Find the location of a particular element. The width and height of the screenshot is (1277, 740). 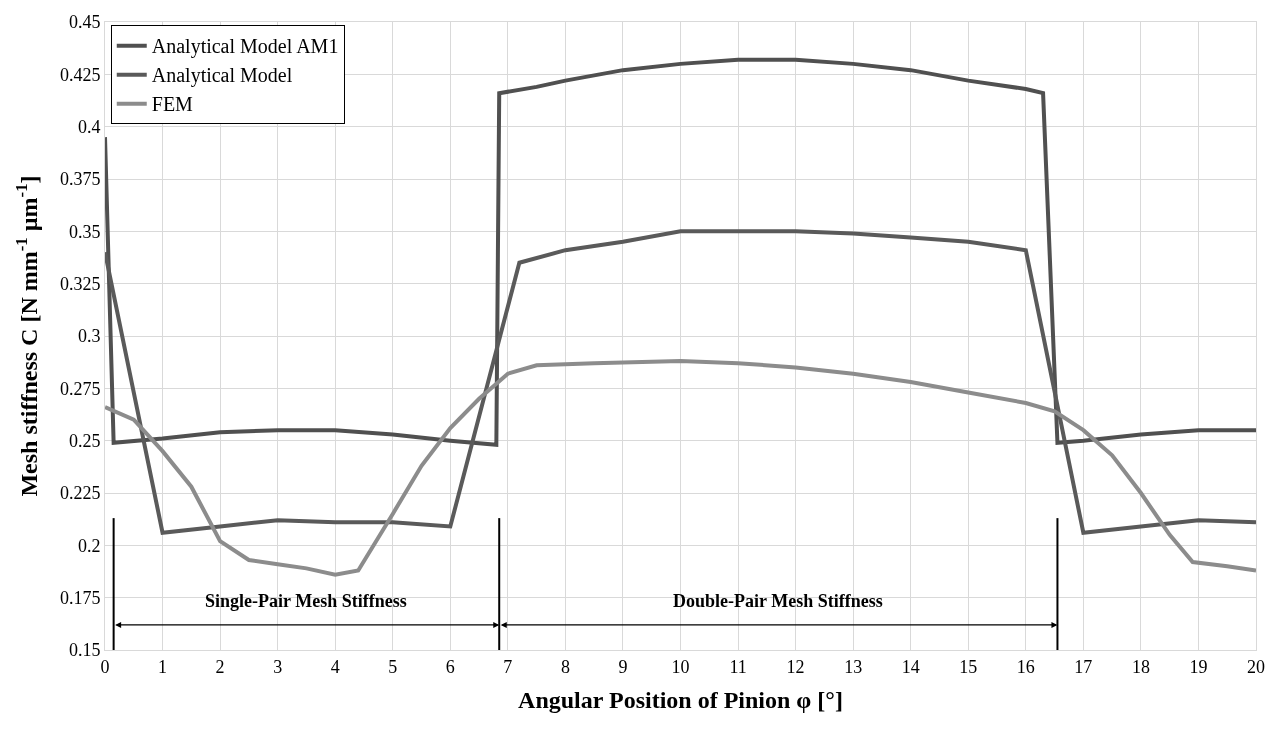

x-tick-label: 12 is located at coordinates (795, 666).